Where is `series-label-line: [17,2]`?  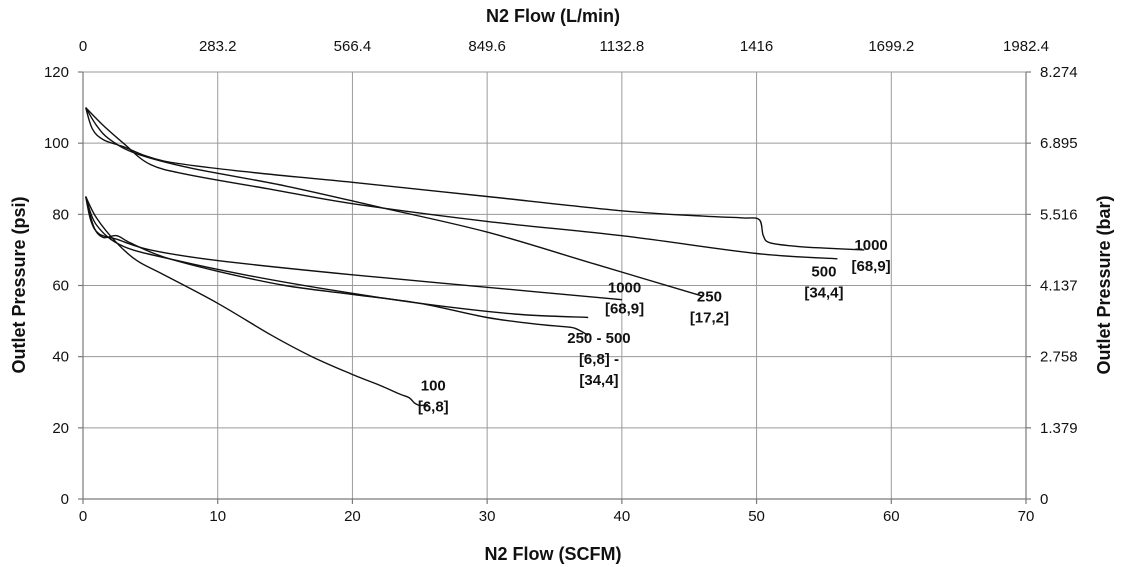
series-label-line: [17,2] is located at coordinates (709, 318).